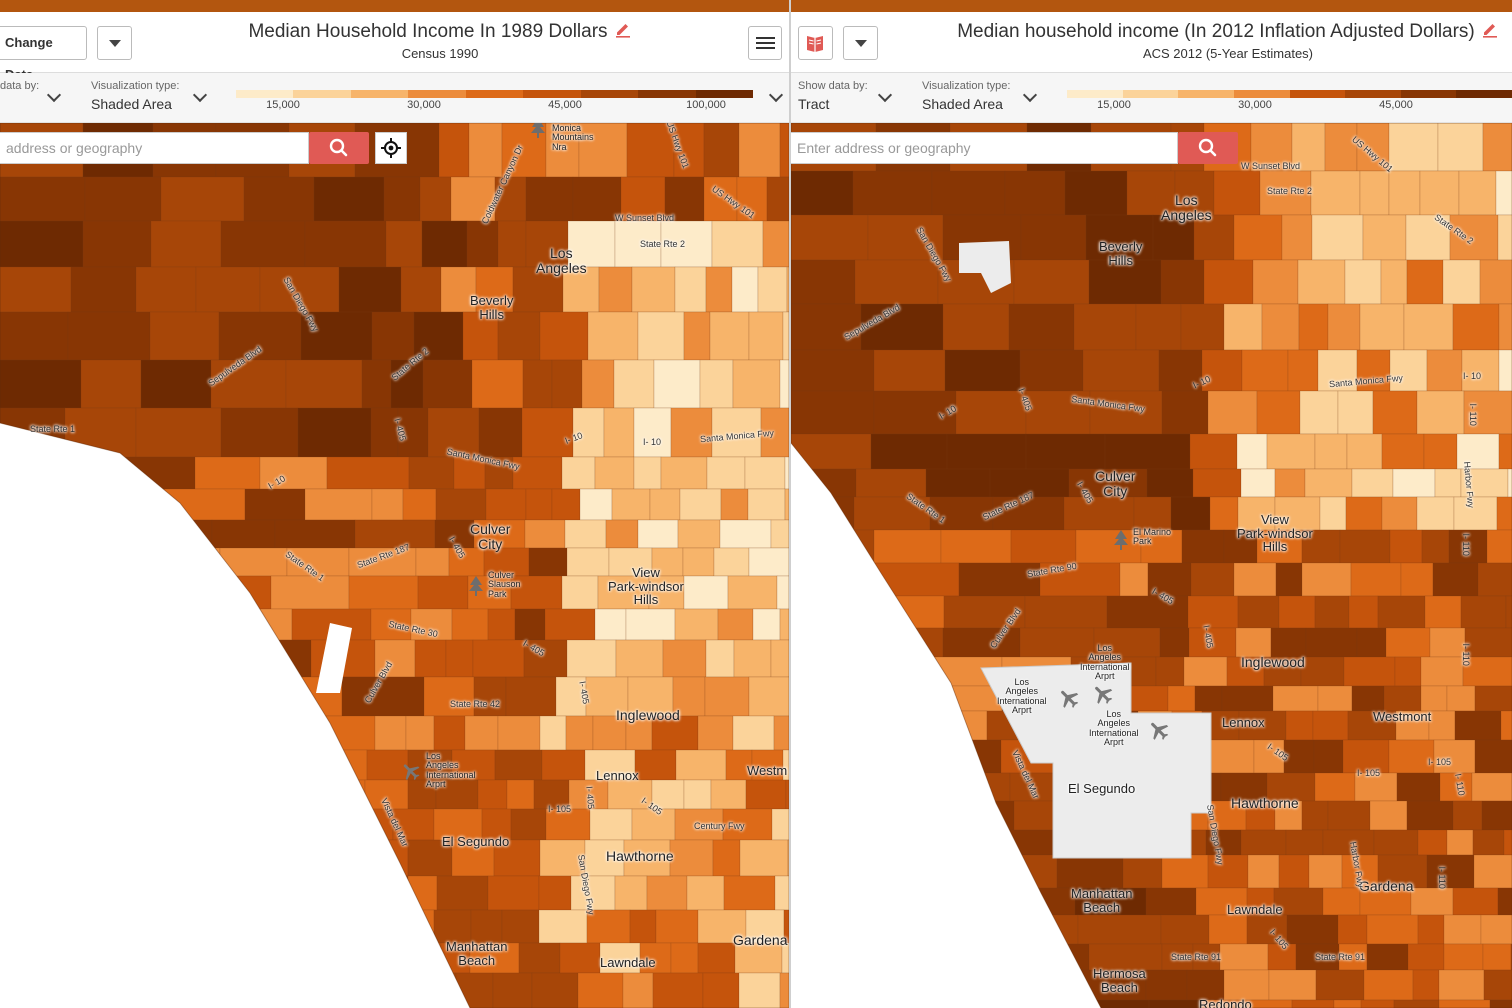 This screenshot has width=1512, height=1008. What do you see at coordinates (790, 504) in the screenshot?
I see `panel-divider` at bounding box center [790, 504].